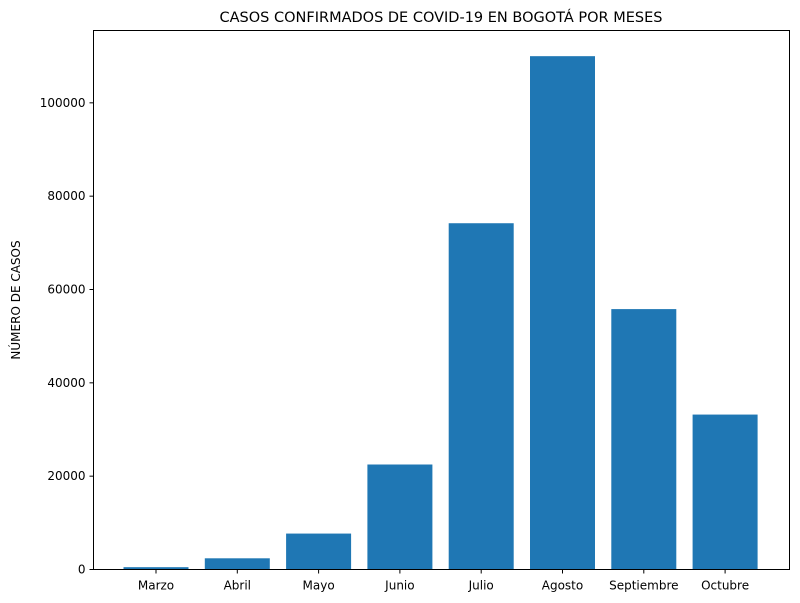 This screenshot has height=603, width=800. I want to click on x-tick-label: Abril, so click(237, 586).